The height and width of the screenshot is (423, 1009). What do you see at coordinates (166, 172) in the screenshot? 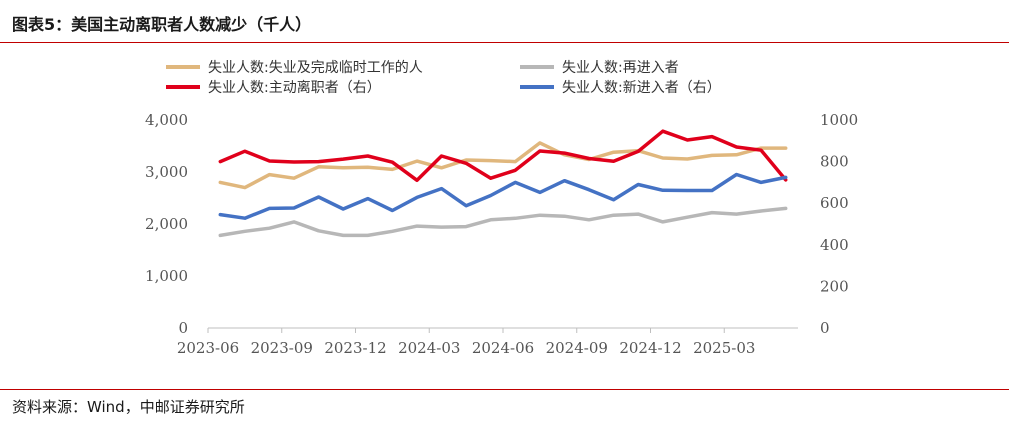
I see `y-left-tick-label: 3,000` at bounding box center [166, 172].